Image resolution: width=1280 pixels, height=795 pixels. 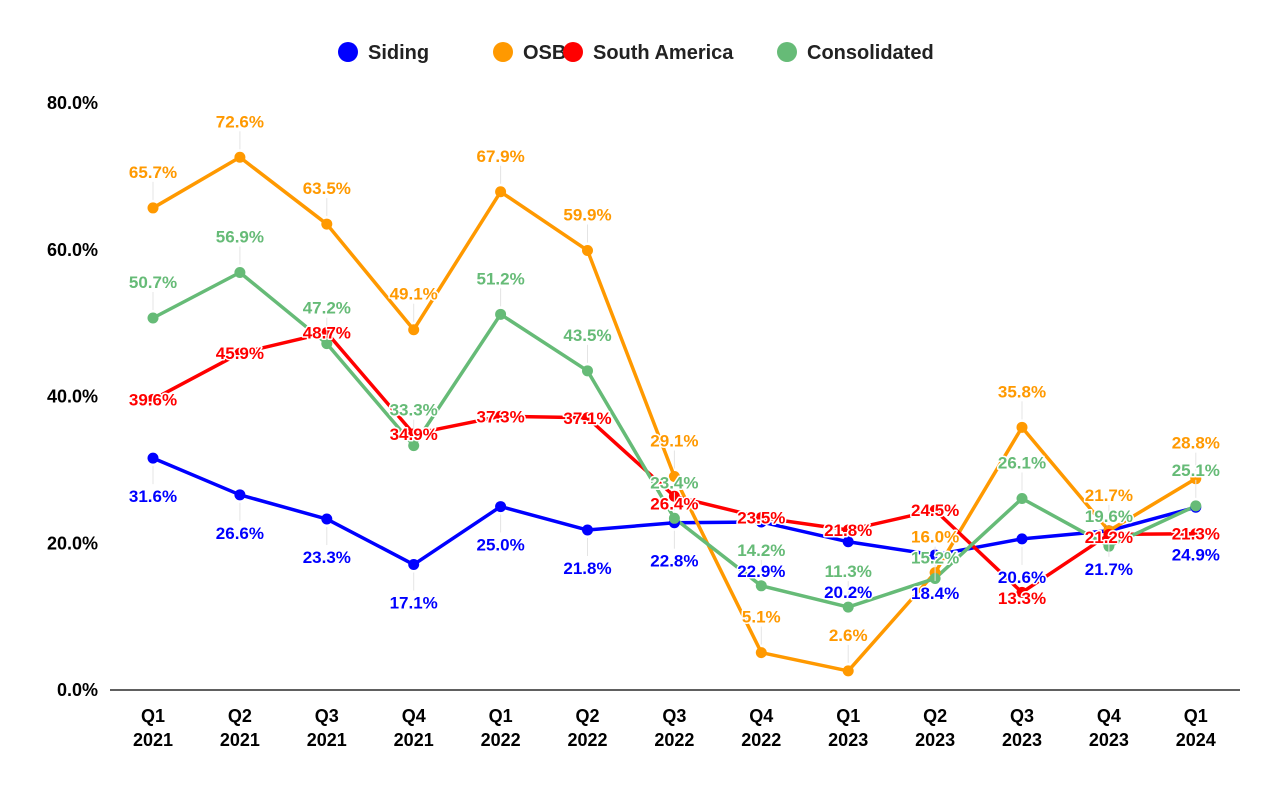 I want to click on x-tick-label: Q4 2022, so click(x=761, y=728).